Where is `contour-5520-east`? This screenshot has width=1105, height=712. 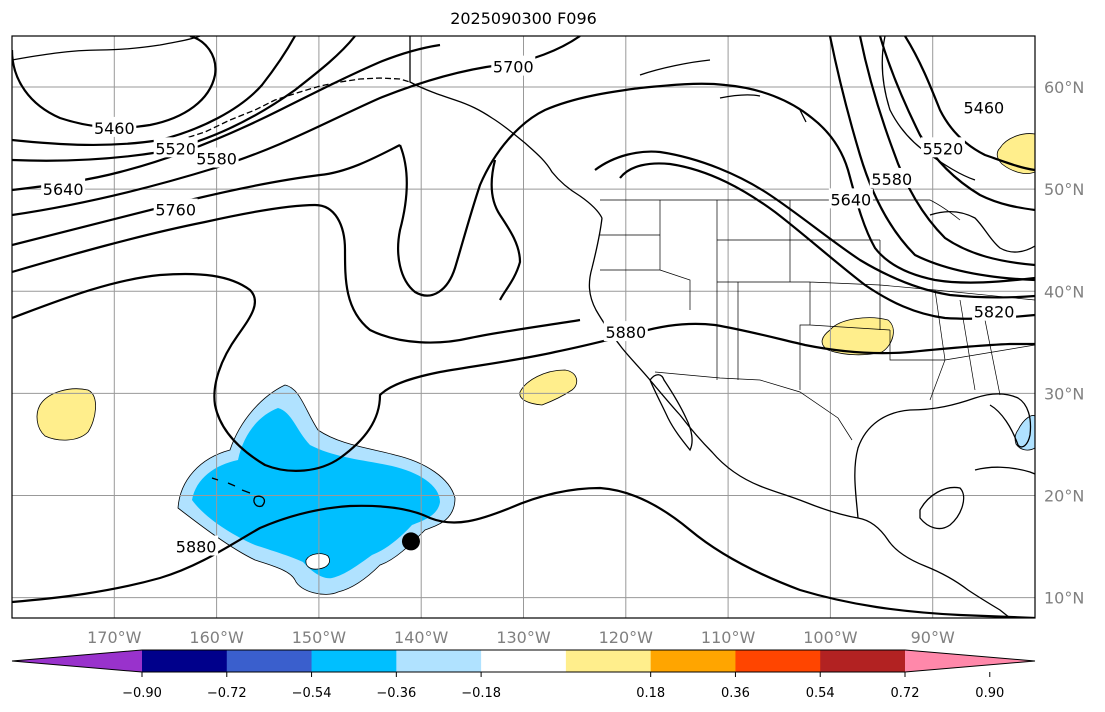
contour-5520-east is located at coordinates (956, 124).